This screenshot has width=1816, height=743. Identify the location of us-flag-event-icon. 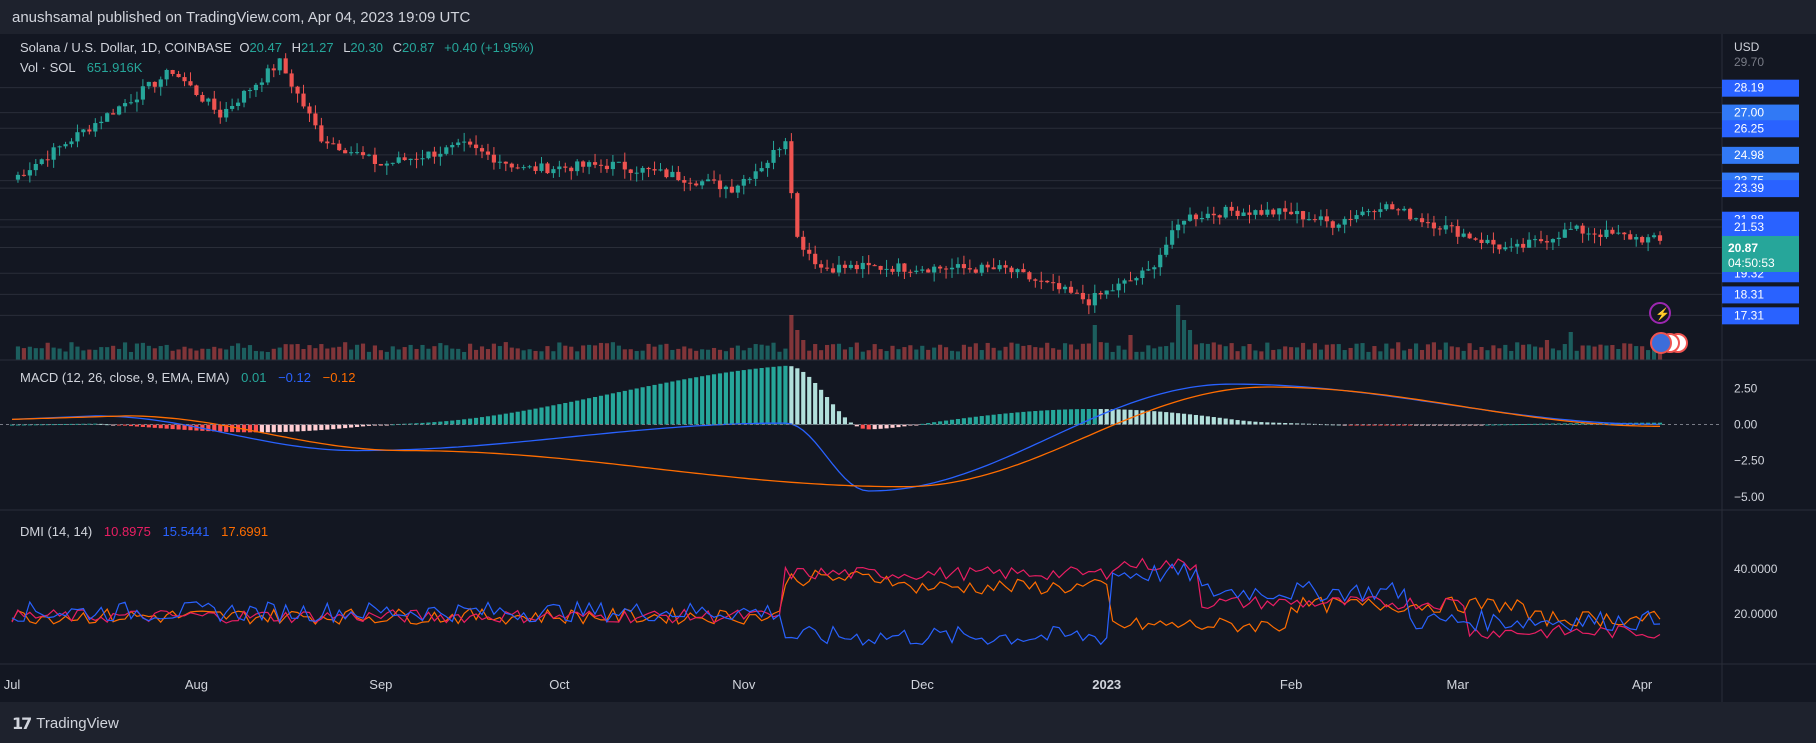
(1661, 343).